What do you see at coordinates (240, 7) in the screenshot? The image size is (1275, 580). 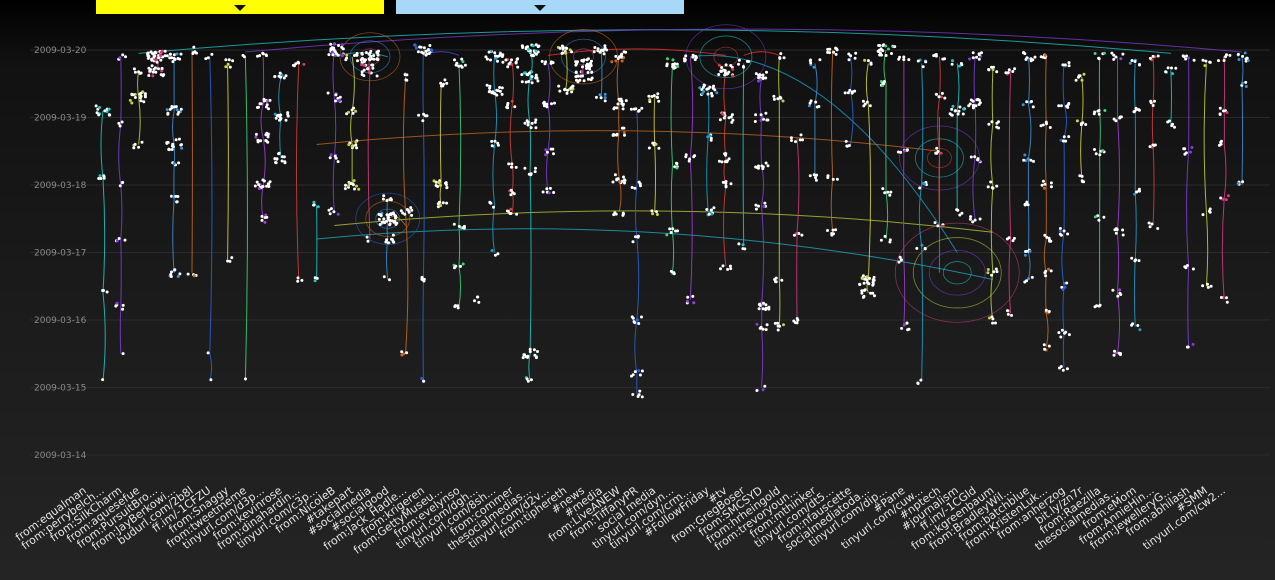 I see `category-filter-dropdown-left` at bounding box center [240, 7].